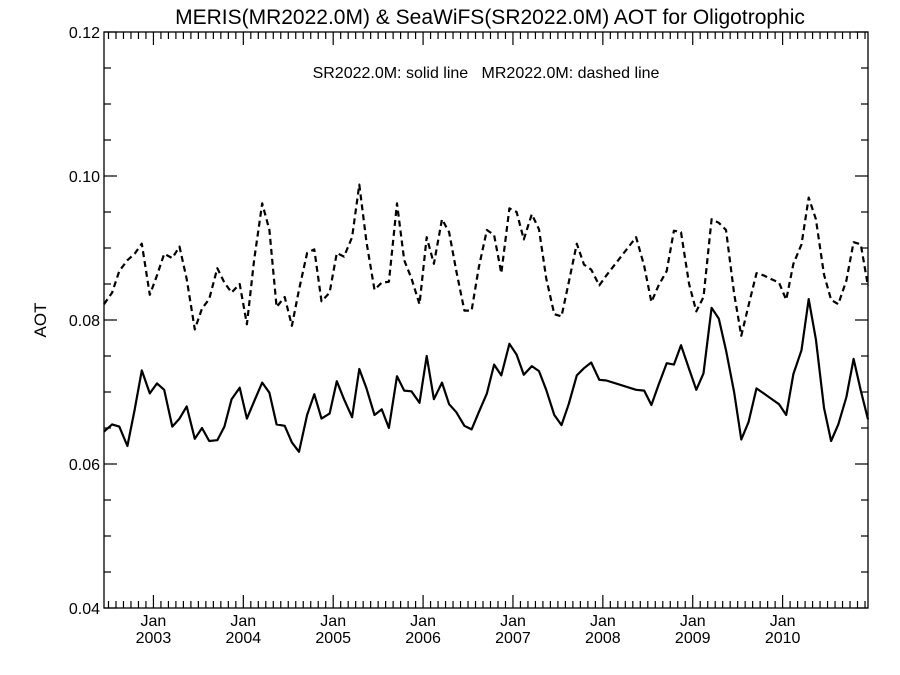  I want to click on x-tick-year-label: 2010, so click(783, 638).